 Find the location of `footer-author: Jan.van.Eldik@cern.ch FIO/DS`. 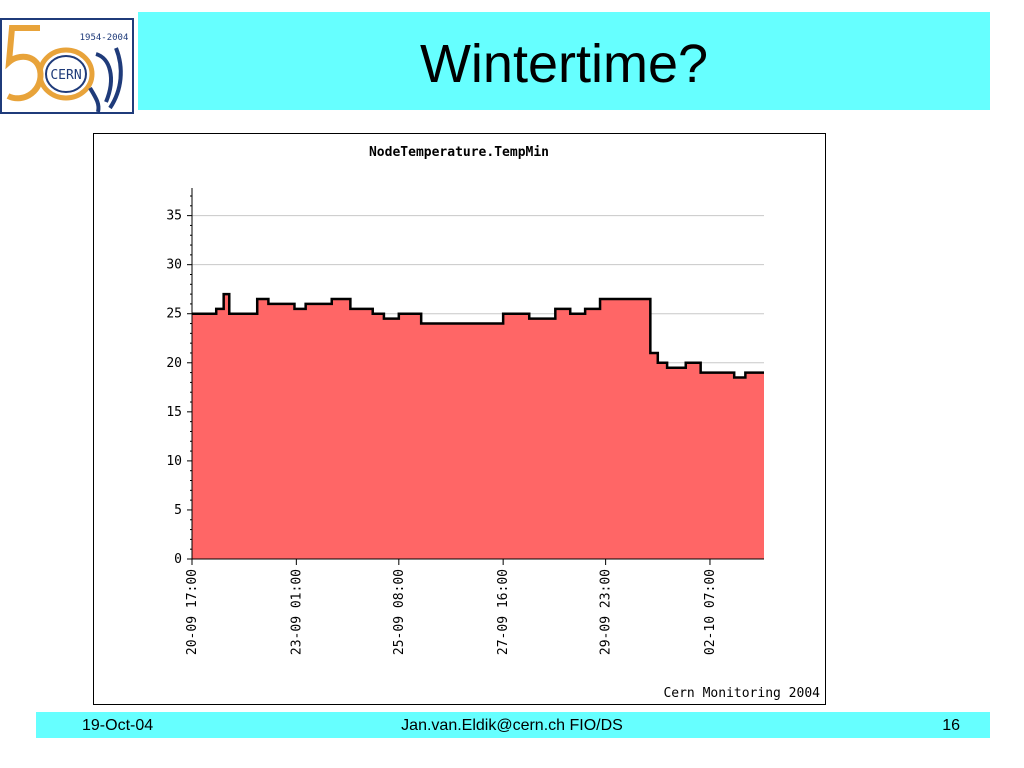

footer-author: Jan.van.Eldik@cern.ch FIO/DS is located at coordinates (512, 725).